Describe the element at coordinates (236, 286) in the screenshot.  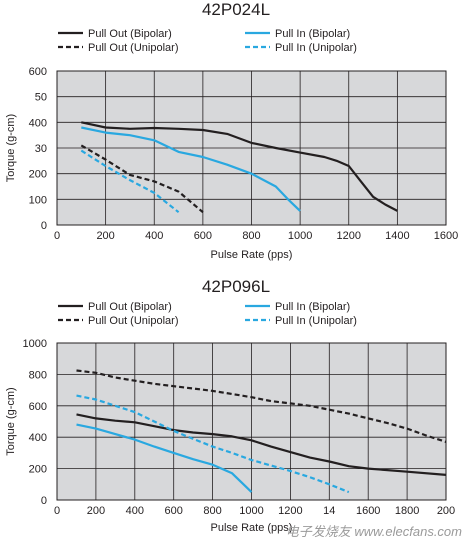
I see `chart-title: 42P096L` at that location.